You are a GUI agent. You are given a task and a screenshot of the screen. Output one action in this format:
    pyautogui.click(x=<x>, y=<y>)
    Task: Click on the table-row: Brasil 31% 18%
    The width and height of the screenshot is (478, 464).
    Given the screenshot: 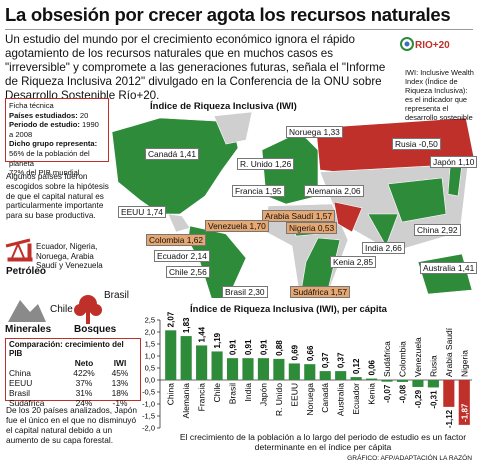 What is the action you would take?
    pyautogui.click(x=73, y=393)
    